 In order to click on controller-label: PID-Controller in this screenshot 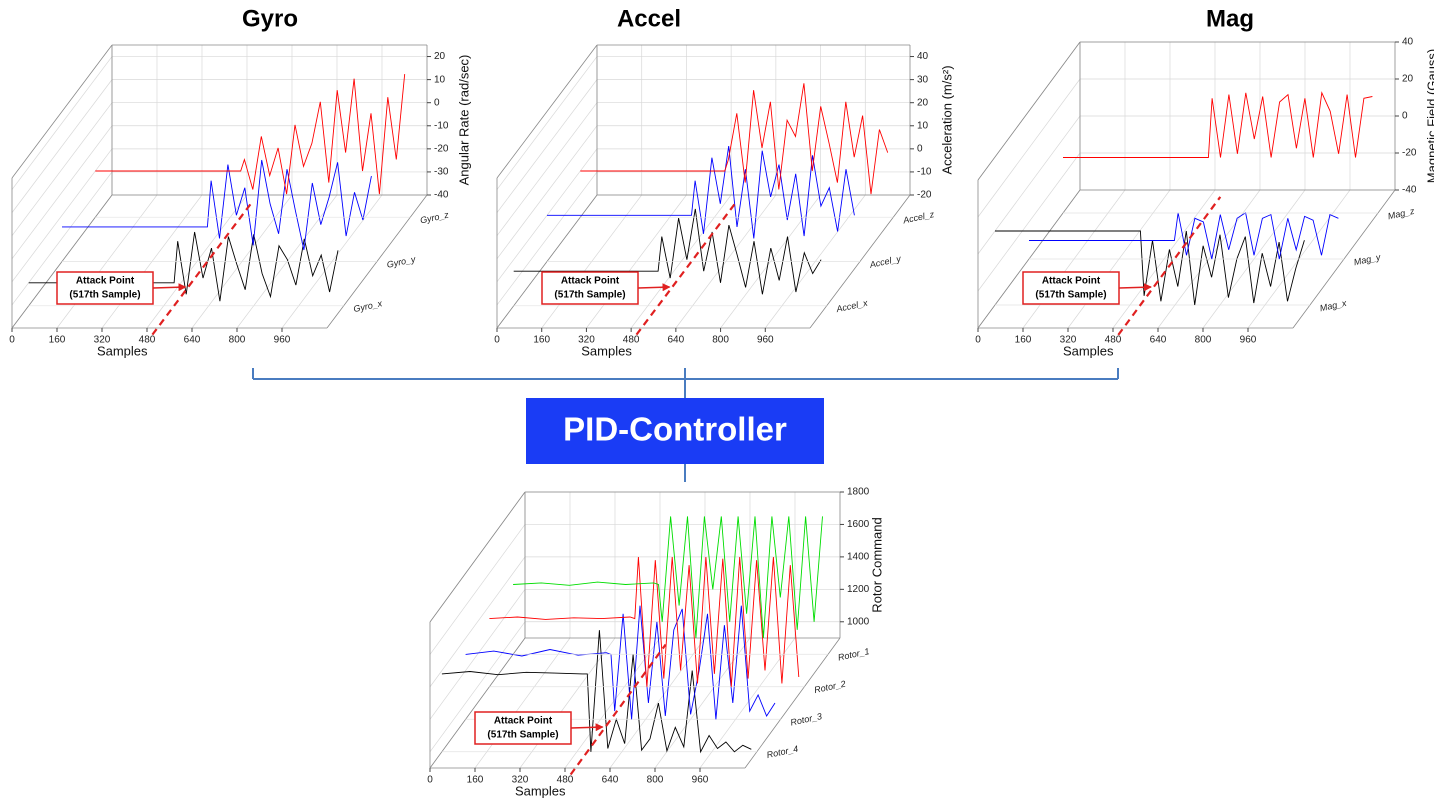, I will do `click(675, 429)`.